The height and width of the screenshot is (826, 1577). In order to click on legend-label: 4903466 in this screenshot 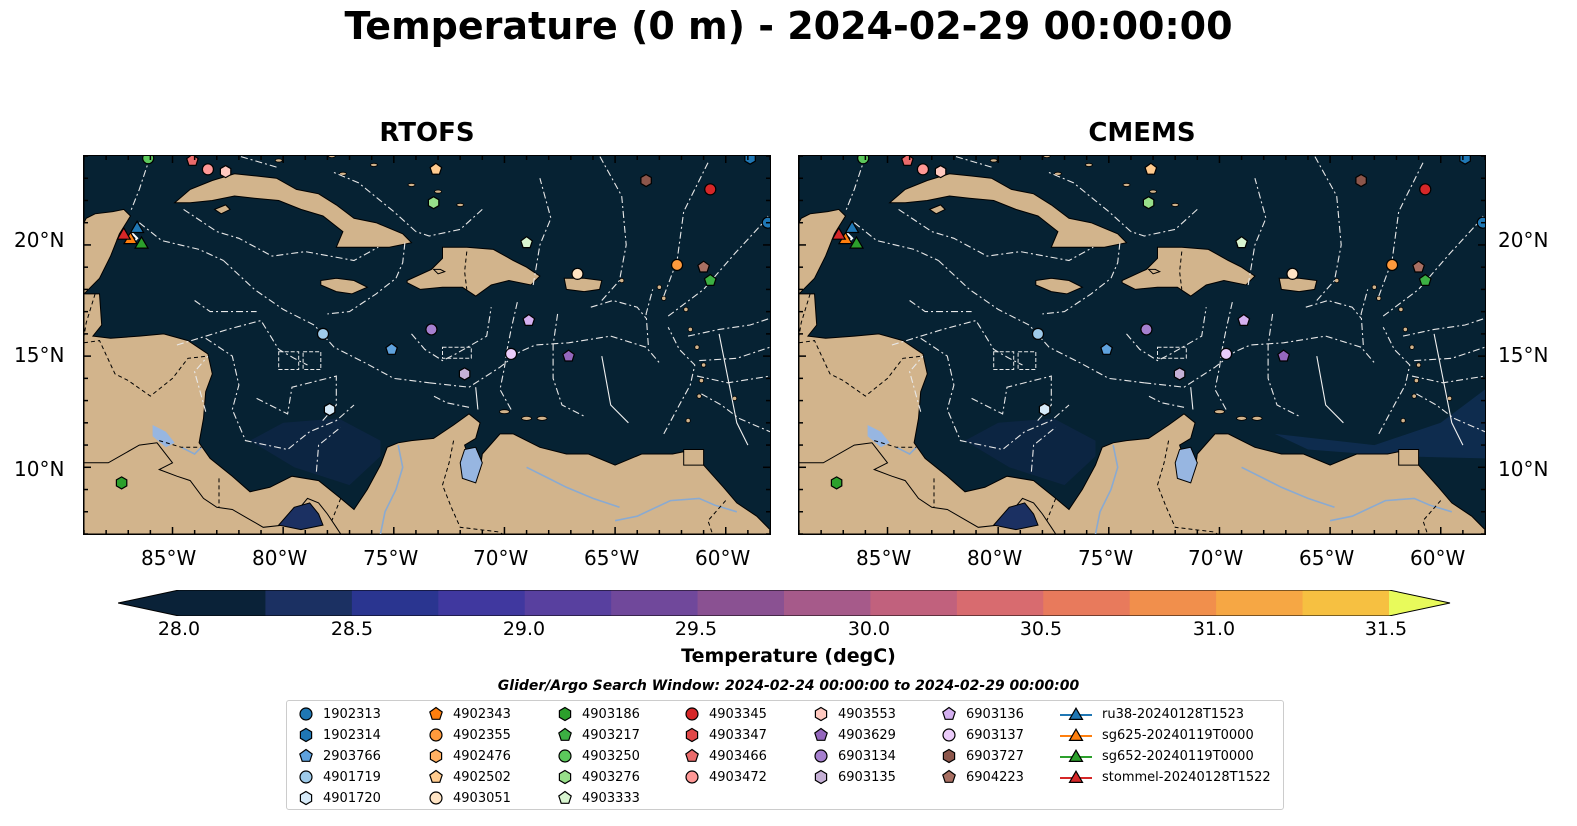, I will do `click(738, 756)`.